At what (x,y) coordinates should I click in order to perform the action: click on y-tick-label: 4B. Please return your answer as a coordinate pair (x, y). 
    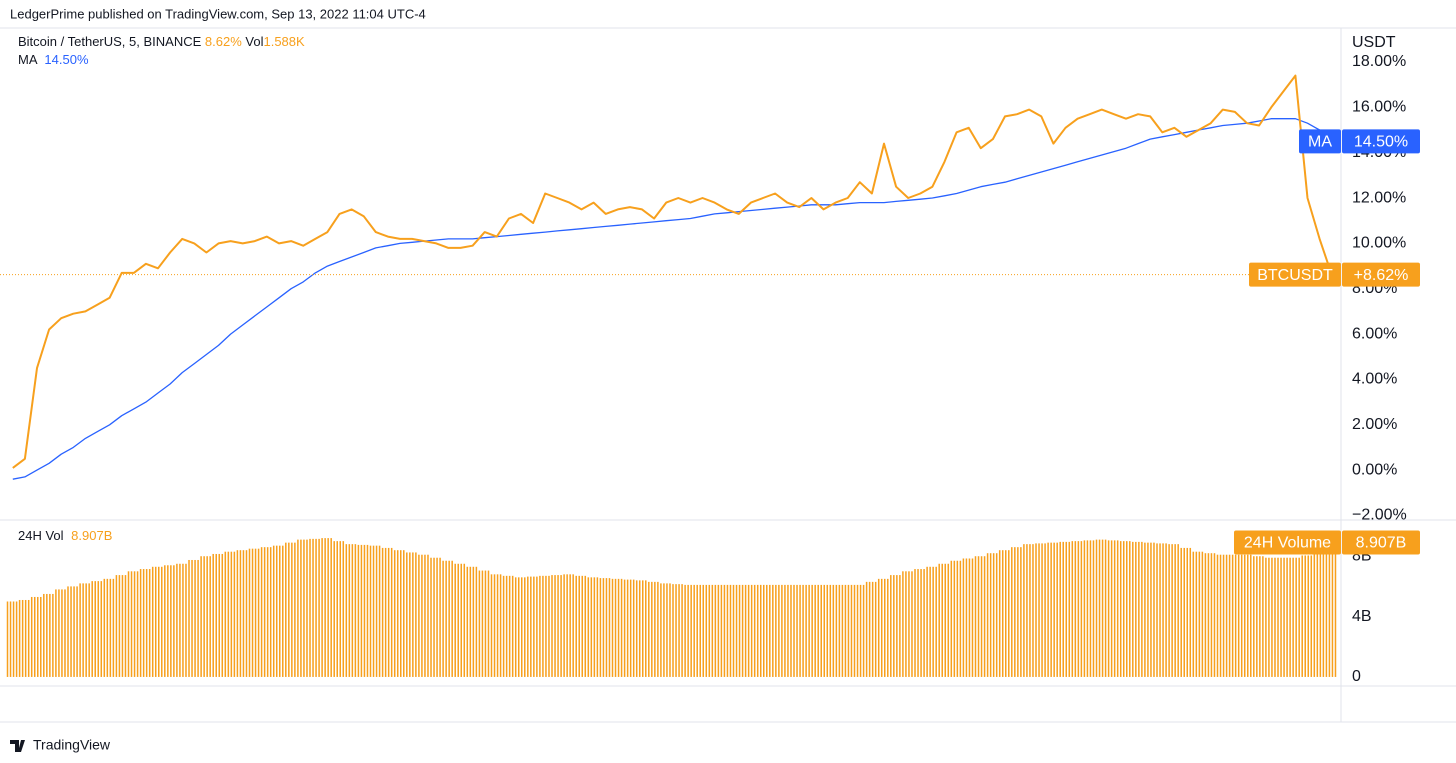
    Looking at the image, I should click on (1362, 616).